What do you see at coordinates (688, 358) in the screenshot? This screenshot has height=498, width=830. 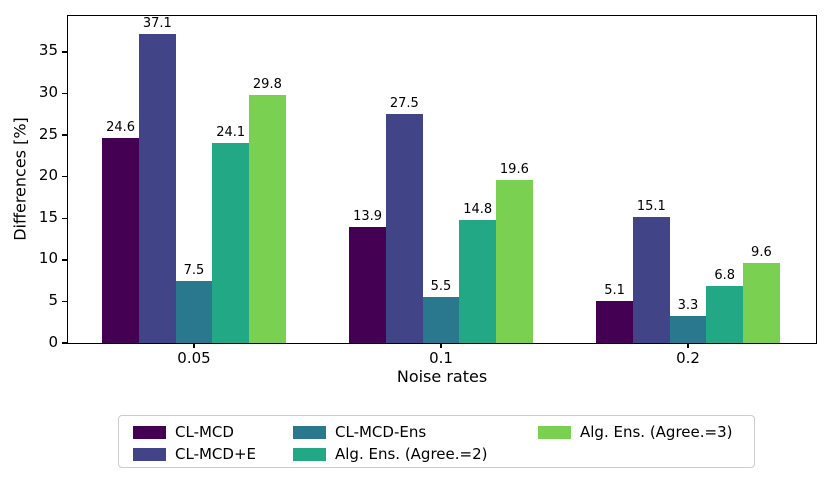 I see `x-tick-label: 0.2` at bounding box center [688, 358].